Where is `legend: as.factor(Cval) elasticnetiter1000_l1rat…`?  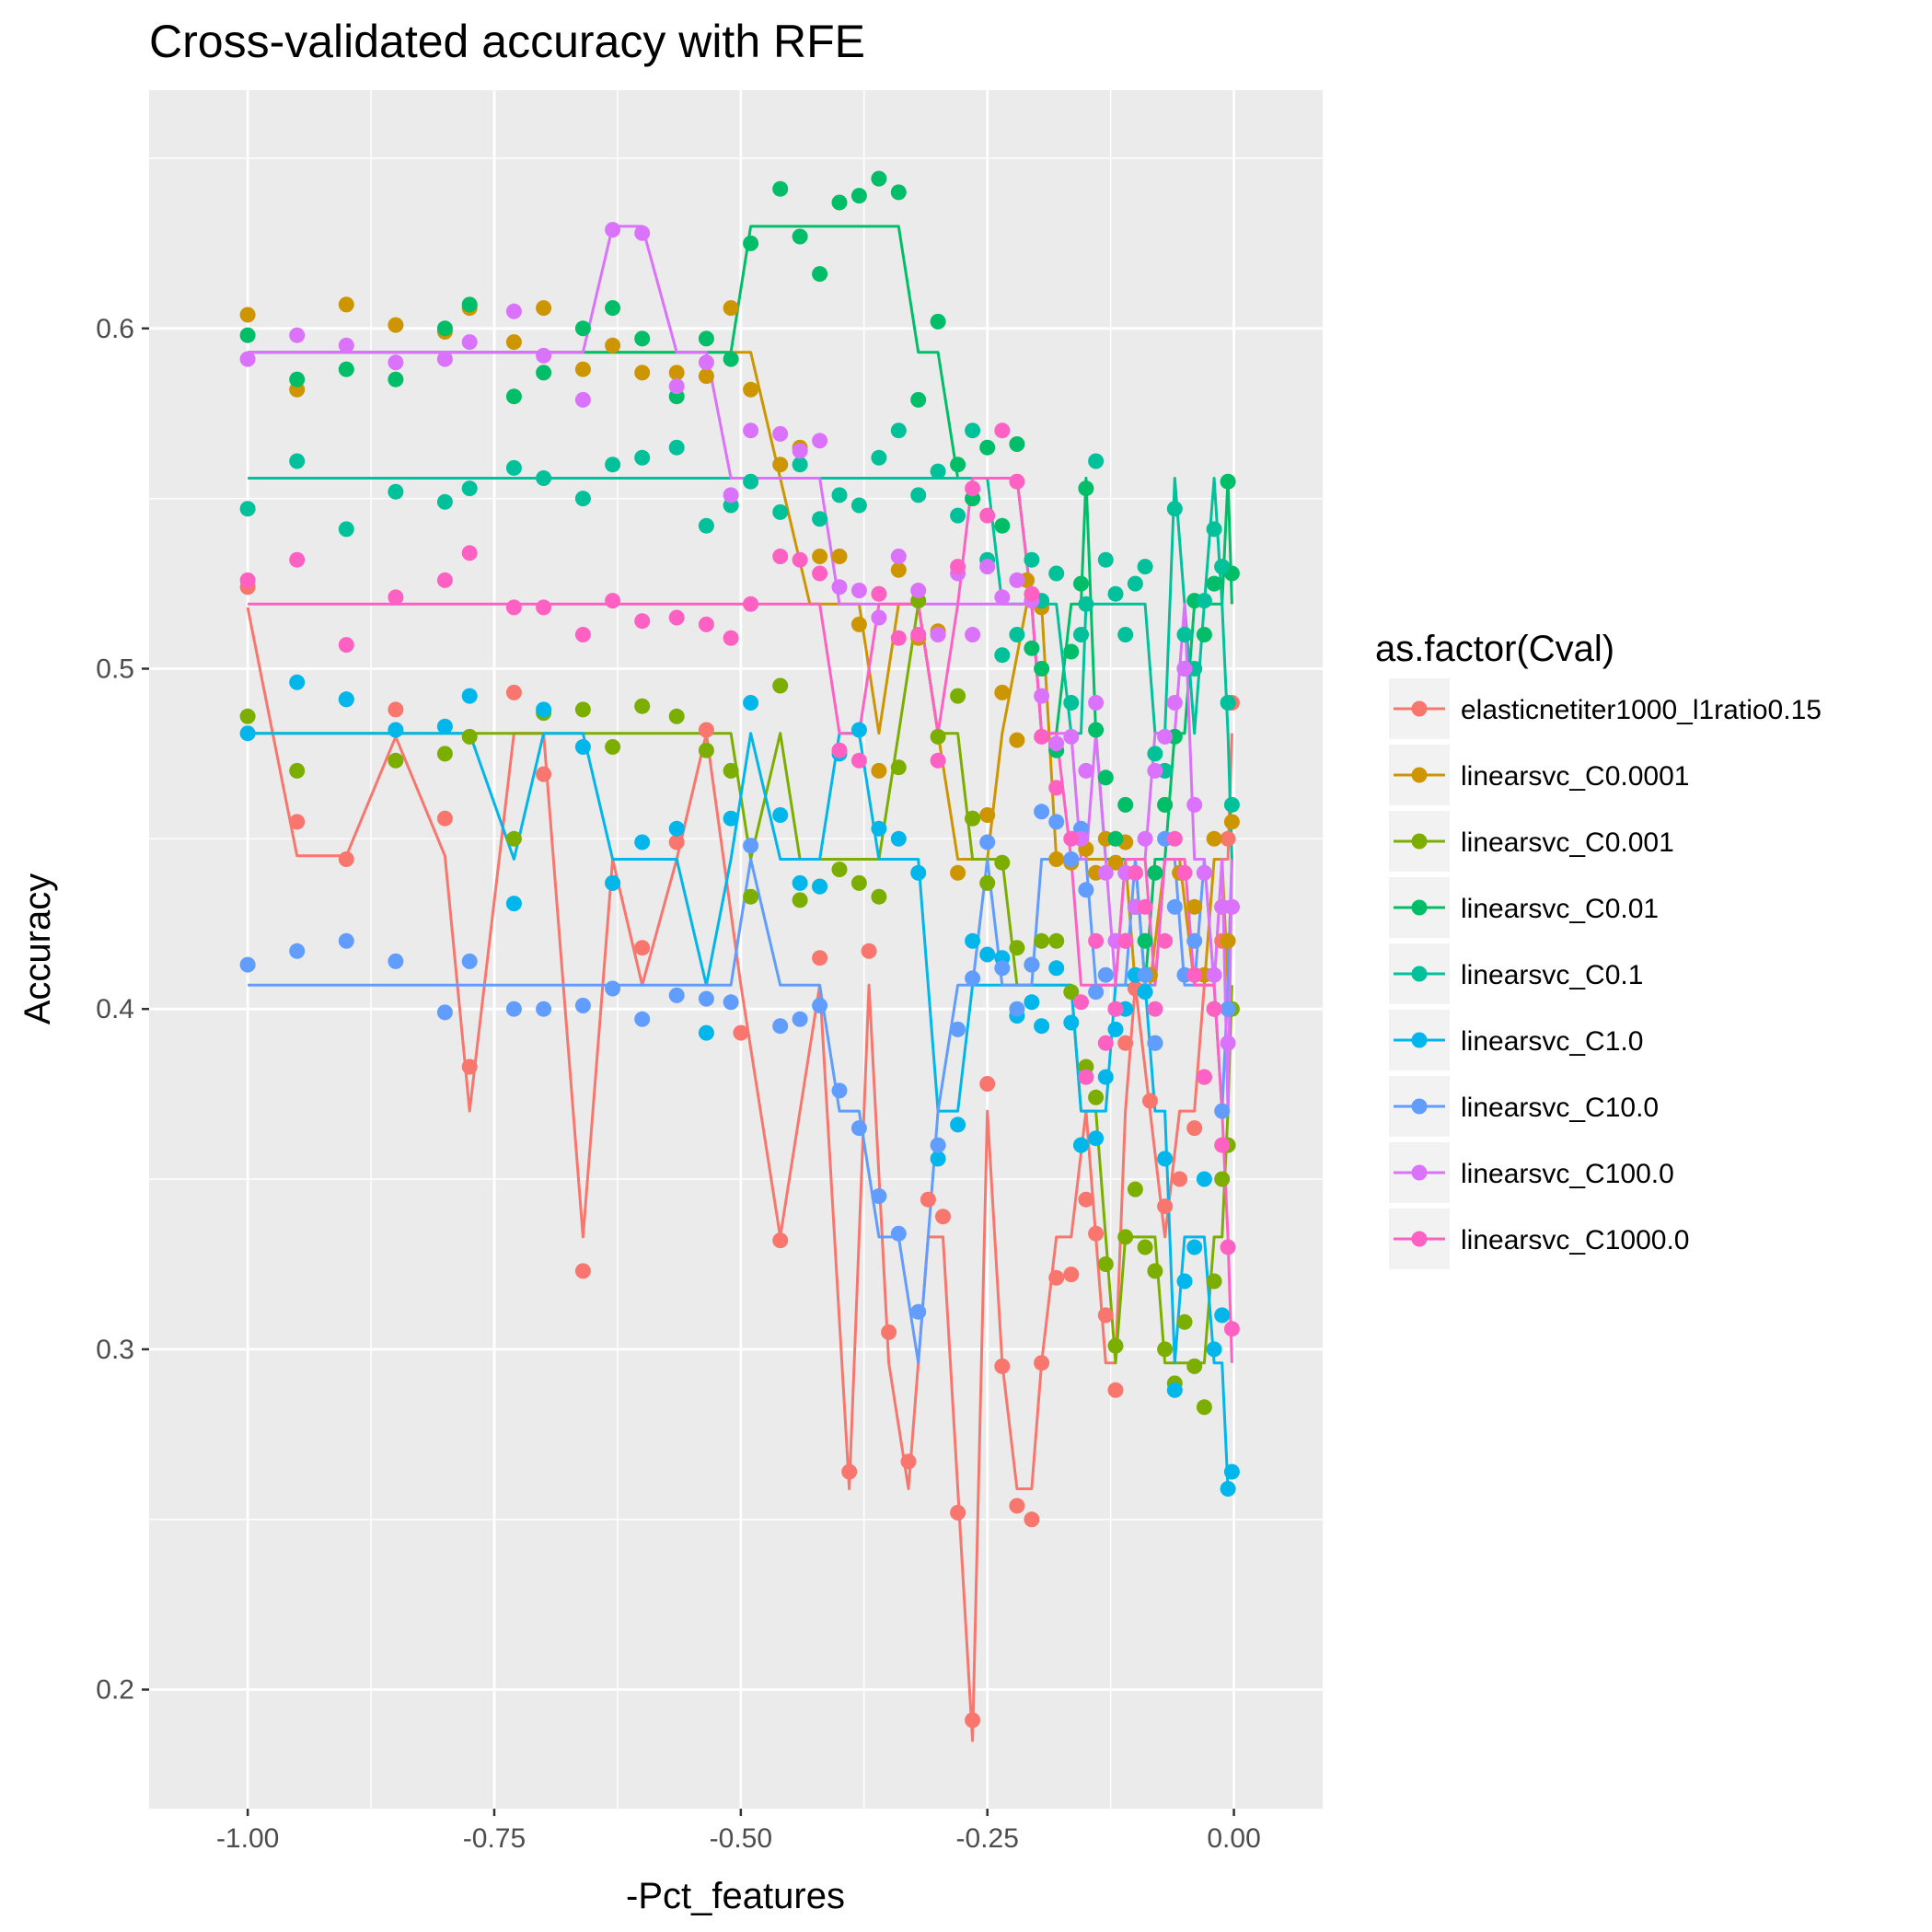
legend: as.factor(Cval) elasticnetiter1000_l1rat… is located at coordinates (1599, 949).